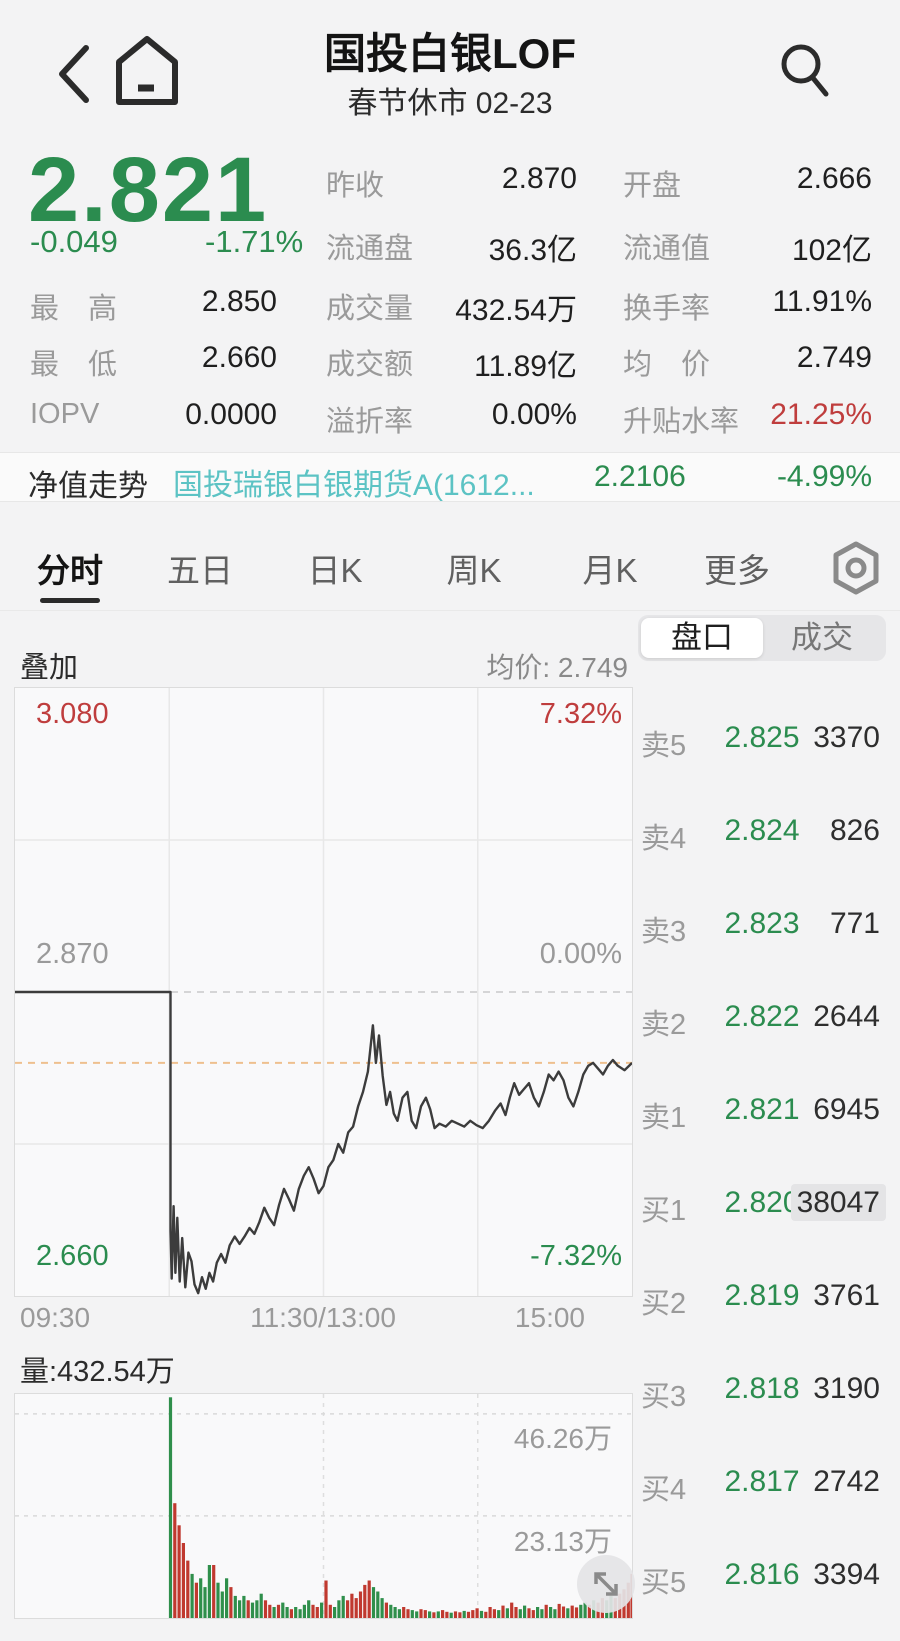 This screenshot has width=900, height=1641. I want to click on stat-label: 流通值, so click(667, 249).